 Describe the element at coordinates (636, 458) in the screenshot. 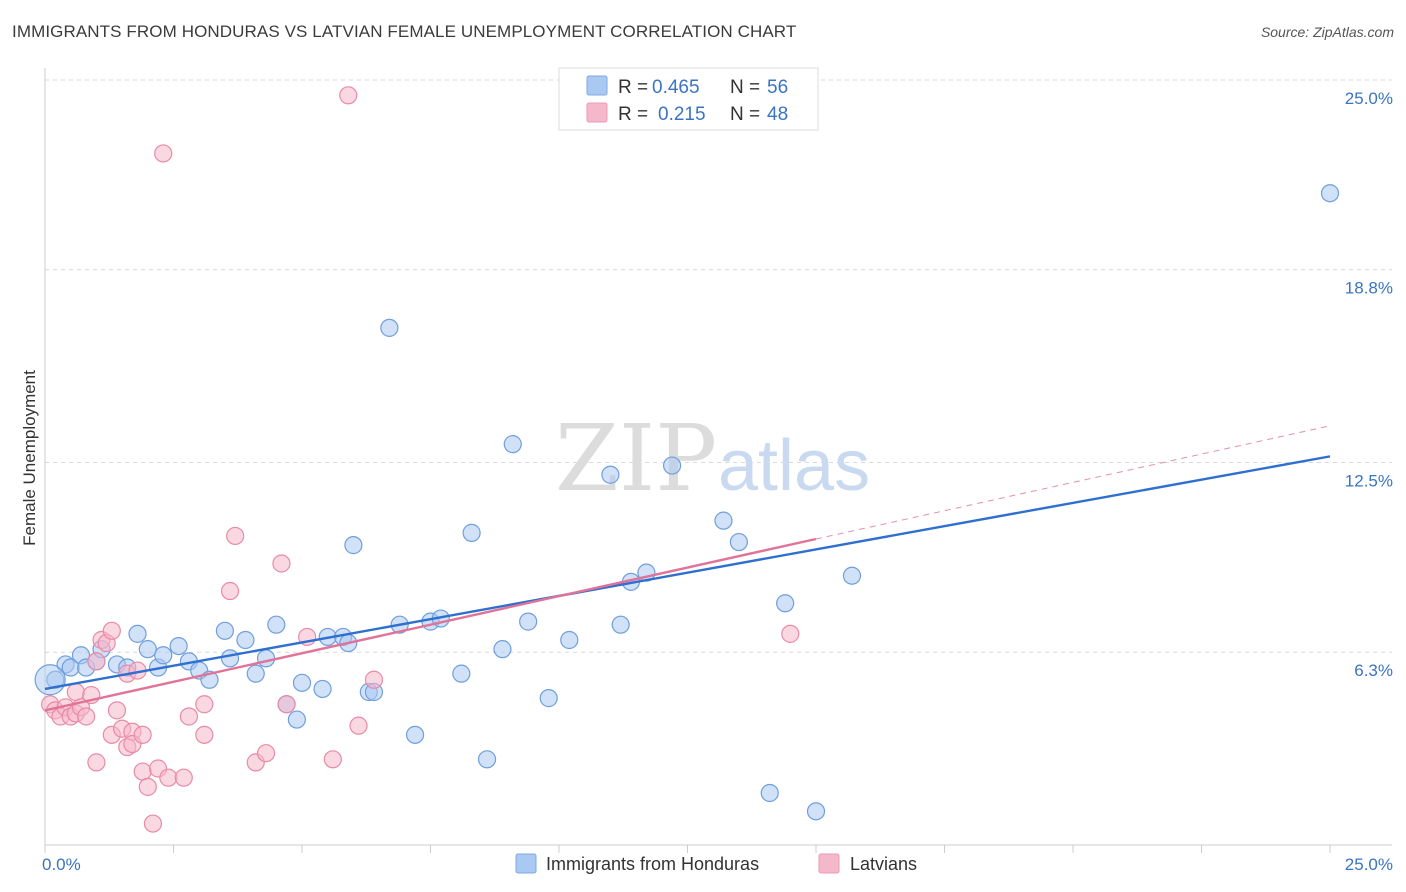

I see `watermark-zip: ZIP` at that location.